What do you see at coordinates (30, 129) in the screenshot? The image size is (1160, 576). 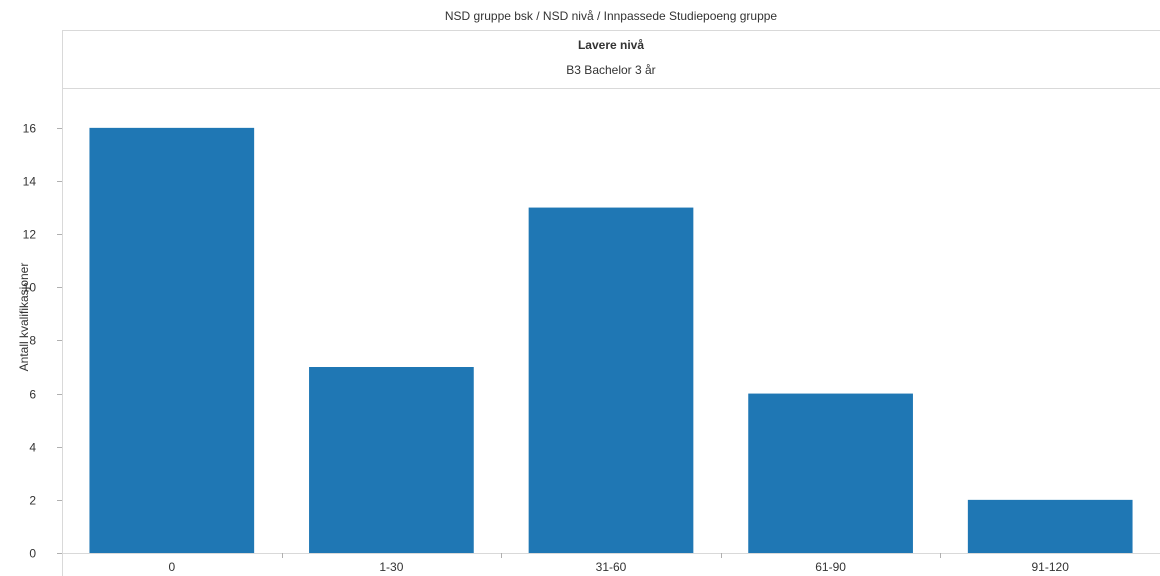 I see `y-tick-label: 16` at bounding box center [30, 129].